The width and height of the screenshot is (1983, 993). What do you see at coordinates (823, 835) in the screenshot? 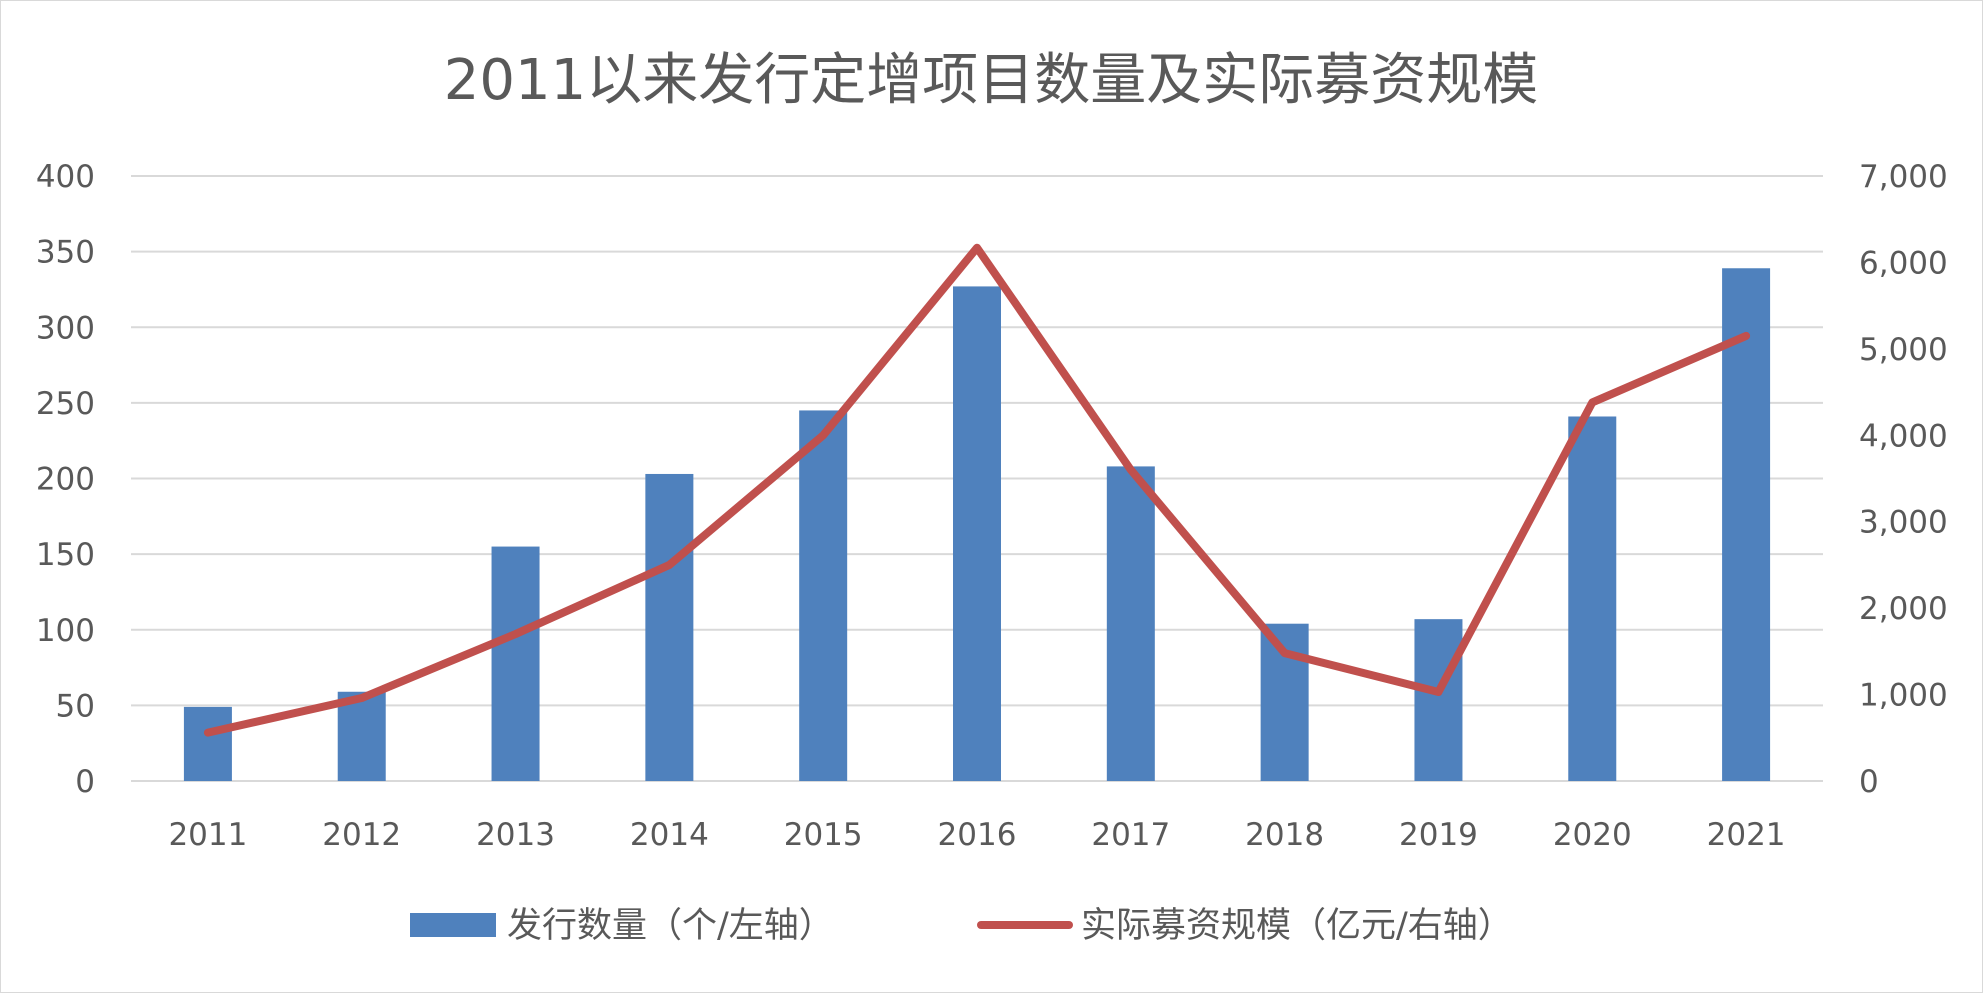
I see `x-axis-tick-label: 2015` at bounding box center [823, 835].